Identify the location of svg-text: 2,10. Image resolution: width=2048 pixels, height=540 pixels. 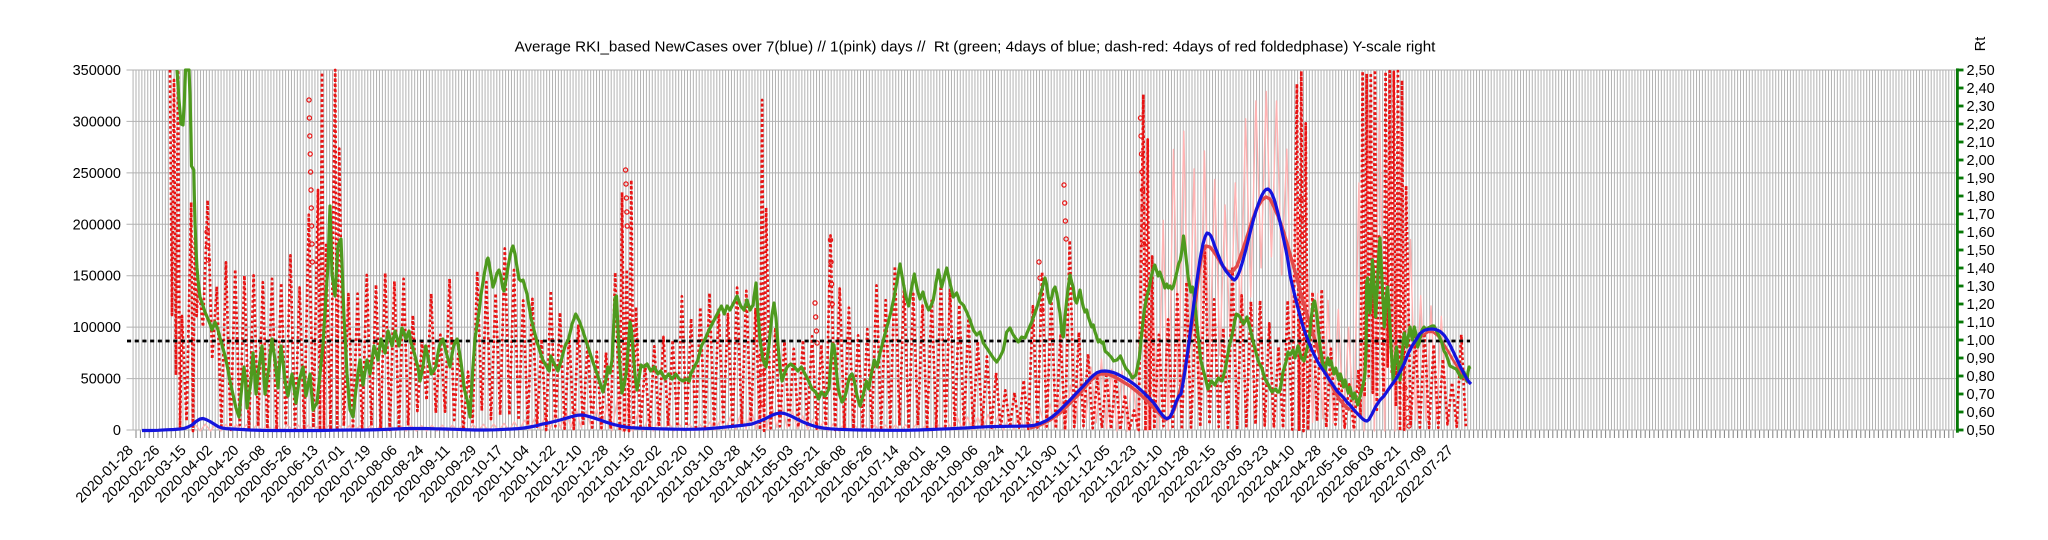
(1981, 143).